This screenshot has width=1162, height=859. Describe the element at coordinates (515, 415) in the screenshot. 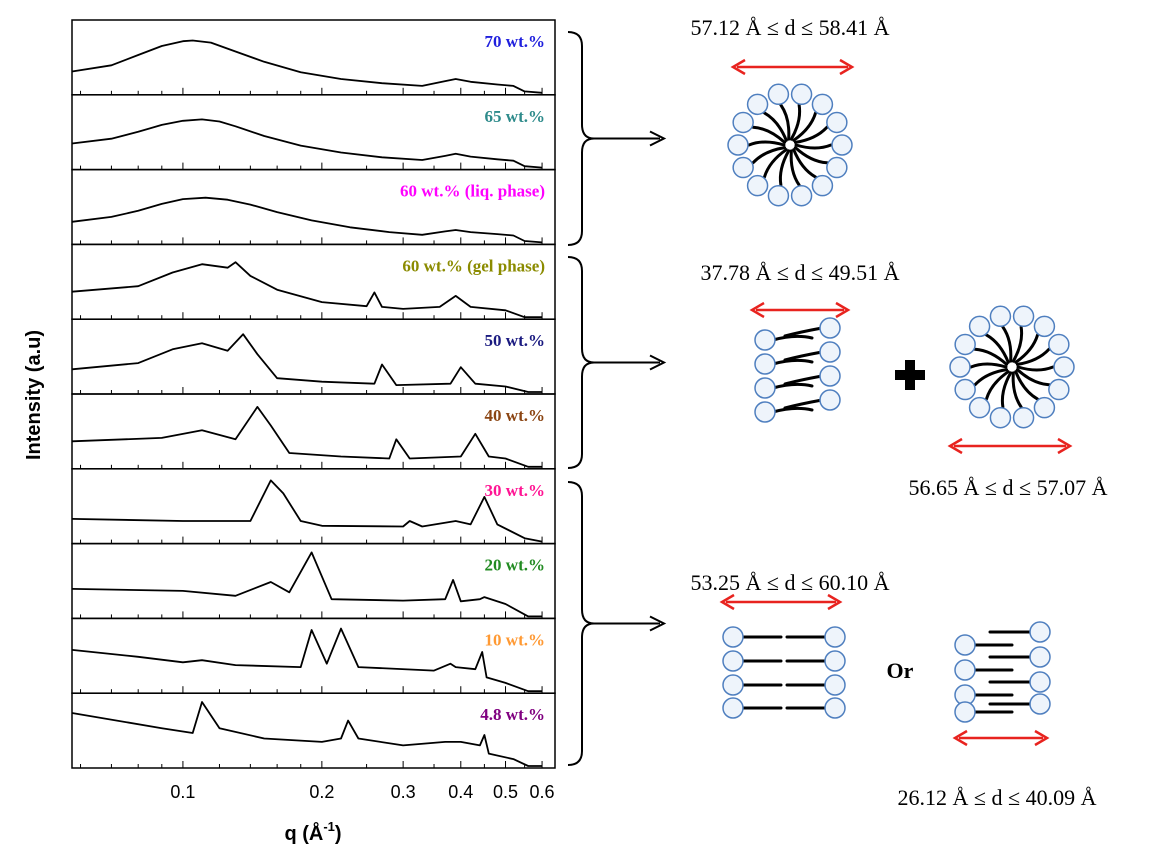

I see `series-label: 40 wt.%` at that location.